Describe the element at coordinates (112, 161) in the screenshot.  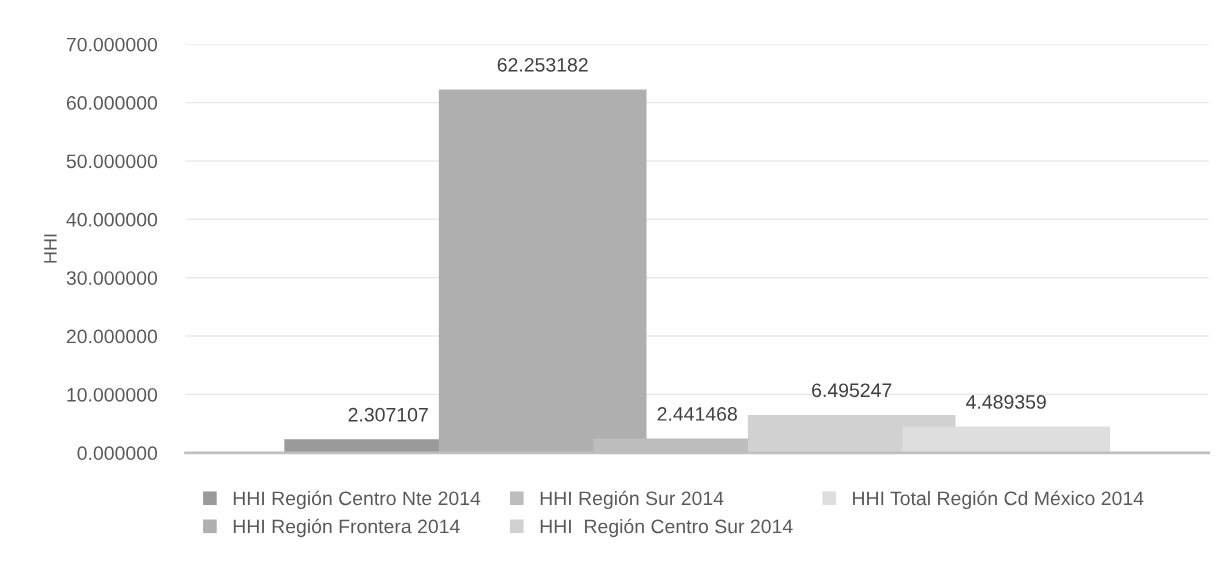
I see `y-tick-label: 50.000000` at that location.